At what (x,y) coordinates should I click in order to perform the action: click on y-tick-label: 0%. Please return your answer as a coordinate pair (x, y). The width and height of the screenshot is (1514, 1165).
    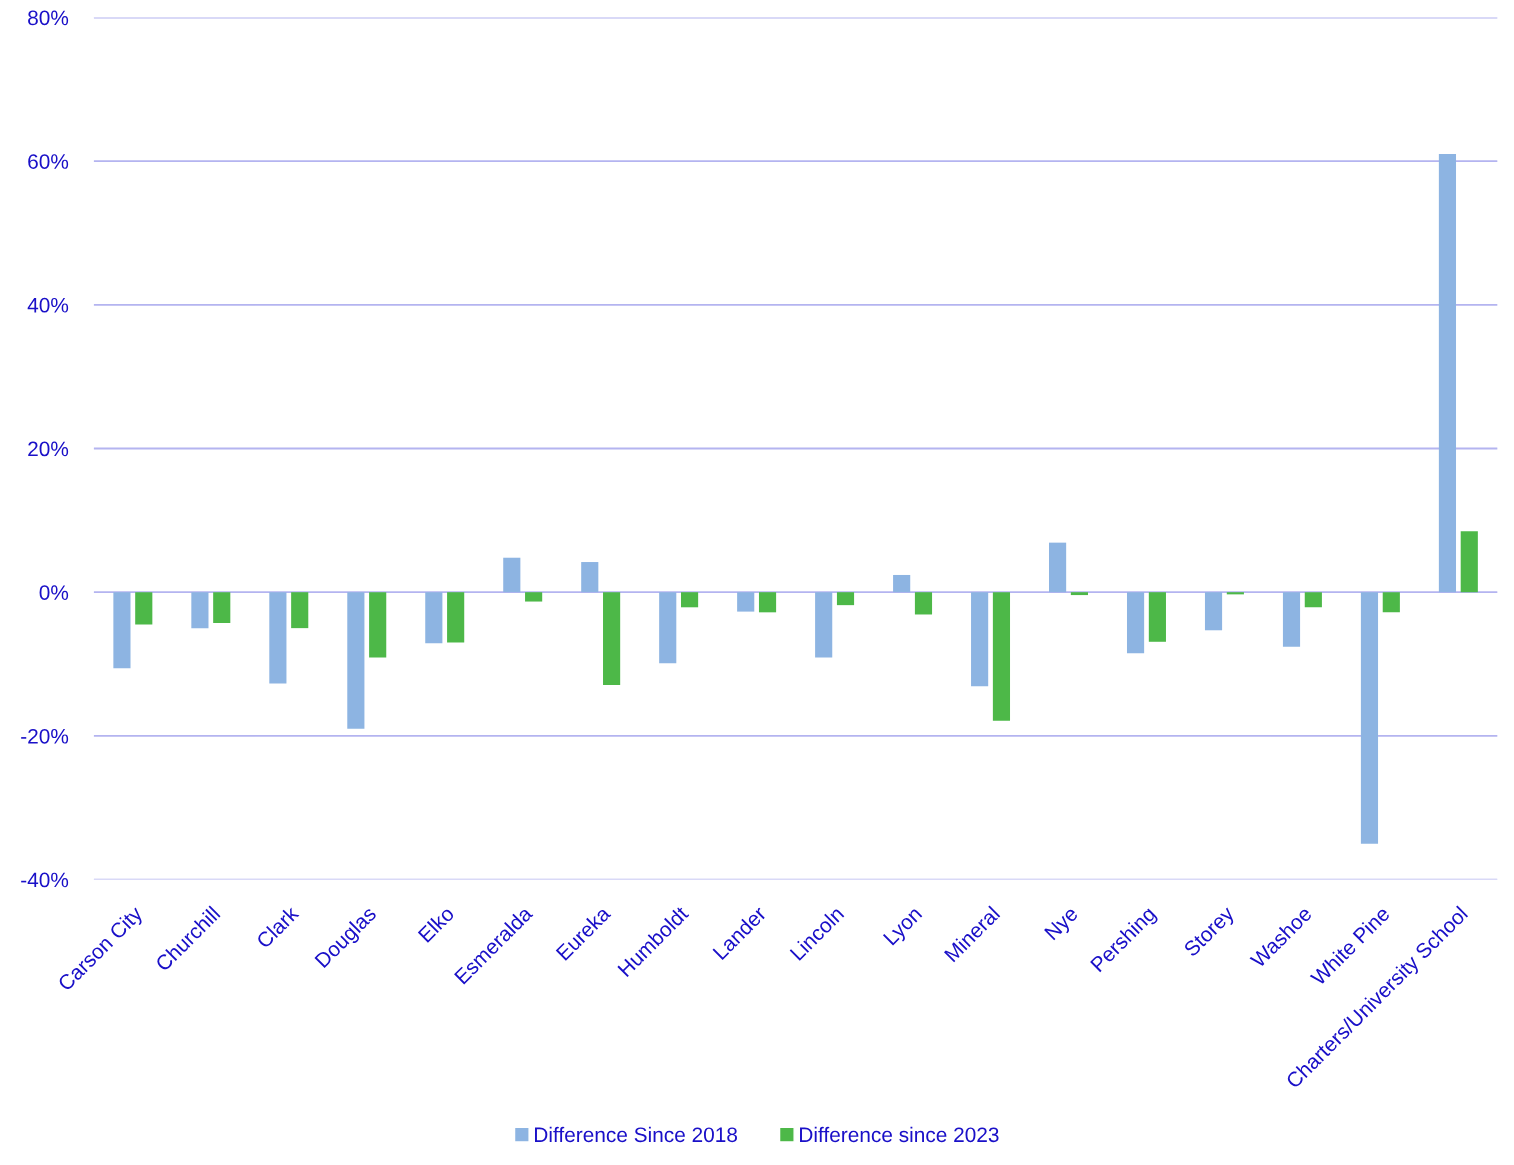
    Looking at the image, I should click on (54, 592).